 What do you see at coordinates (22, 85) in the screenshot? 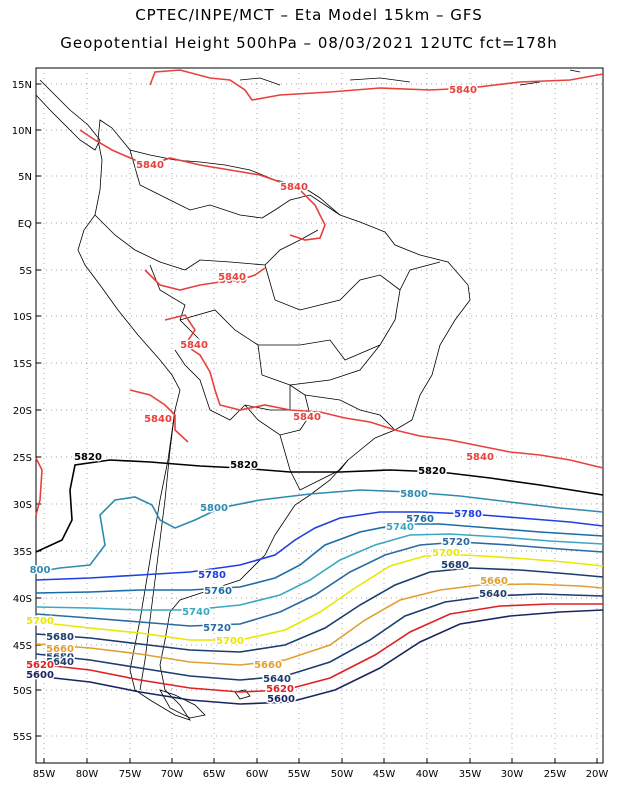
I see `lat-label: 15N` at bounding box center [22, 85].